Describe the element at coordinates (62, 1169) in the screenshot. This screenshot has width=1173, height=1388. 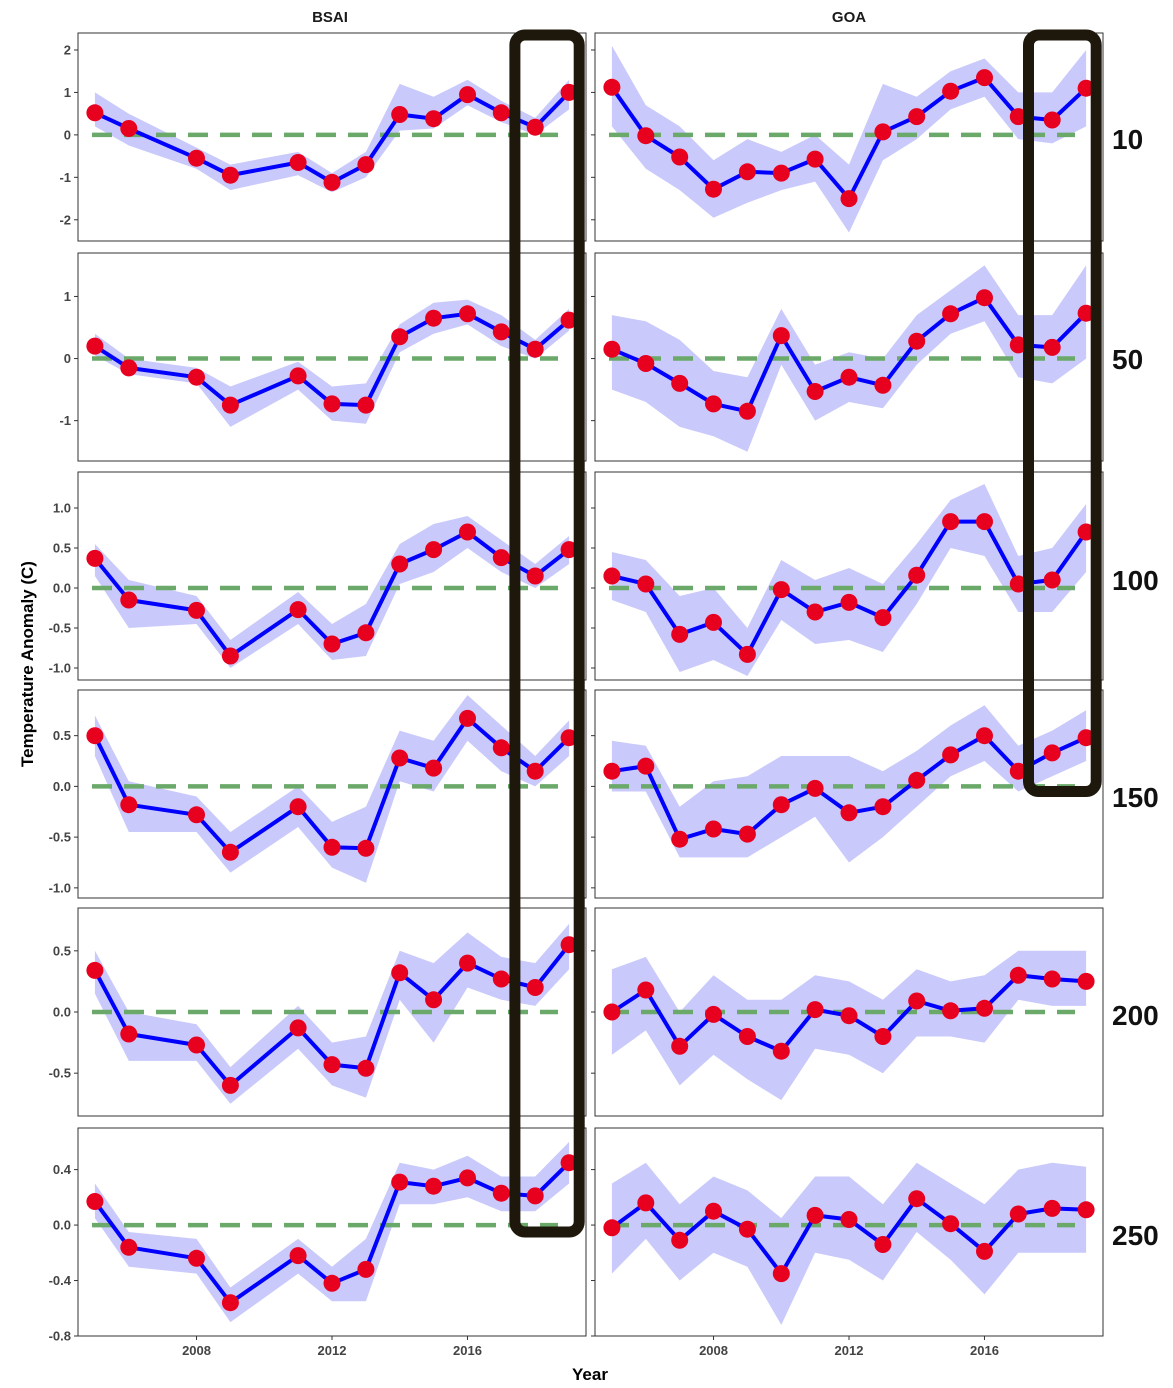
I see `y-tick-label: 0.4` at that location.